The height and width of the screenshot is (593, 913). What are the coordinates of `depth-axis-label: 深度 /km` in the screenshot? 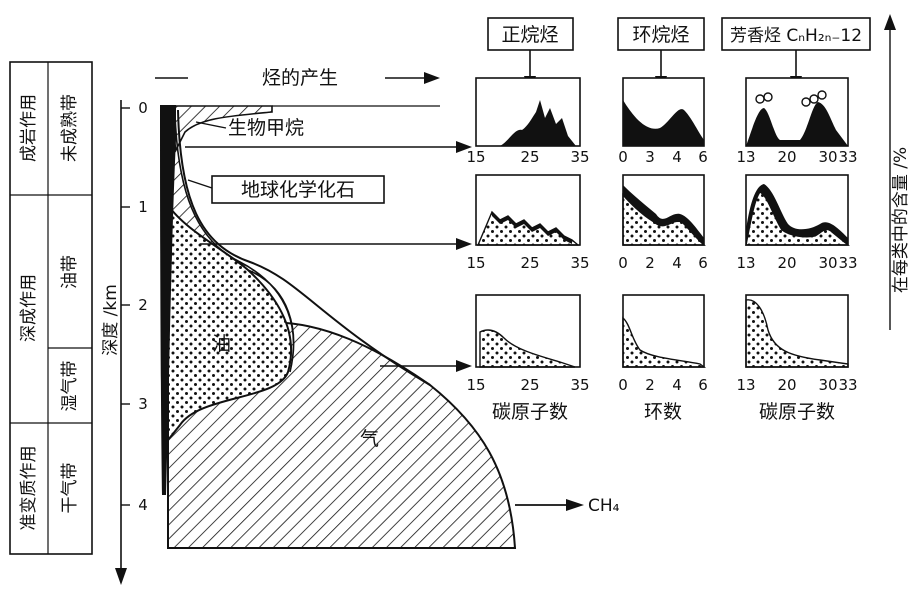 It's located at (111, 320).